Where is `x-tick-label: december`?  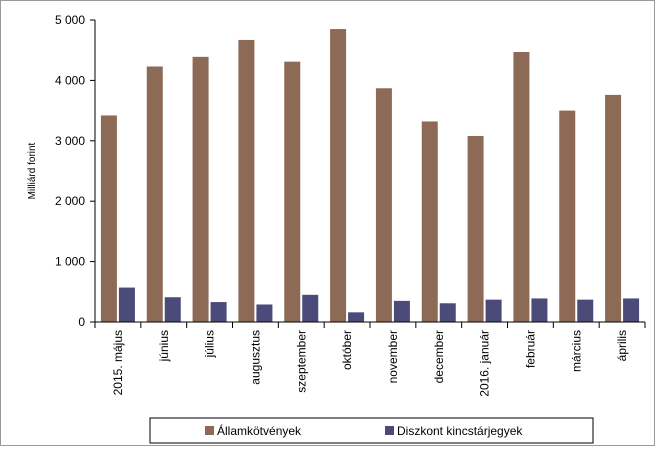
x-tick-label: december is located at coordinates (439, 356).